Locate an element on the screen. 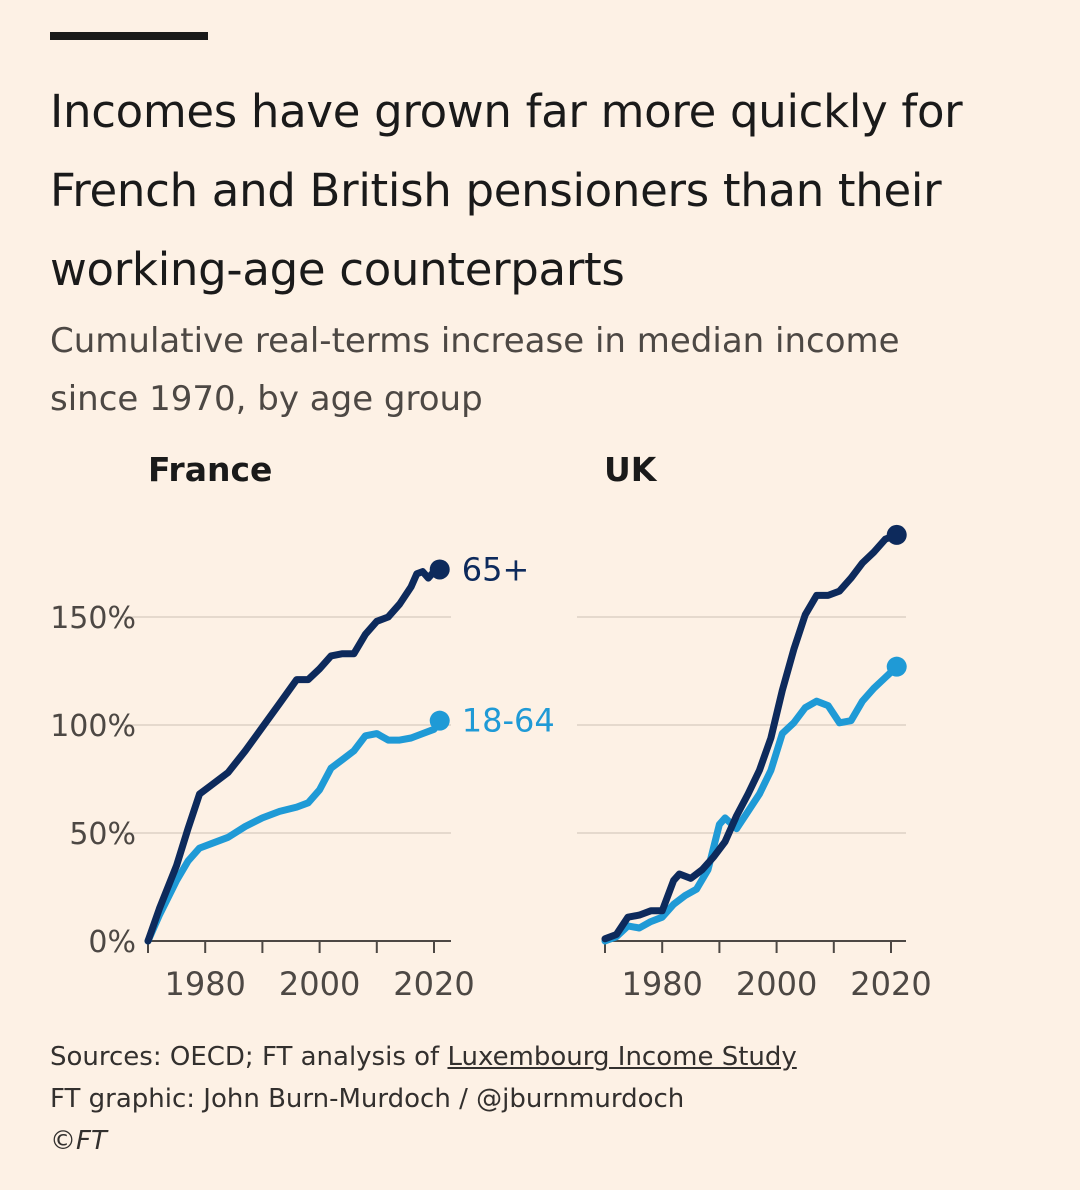 Image resolution: width=1080 pixels, height=1190 pixels. uk-series-18-64-end-dot is located at coordinates (896, 666).